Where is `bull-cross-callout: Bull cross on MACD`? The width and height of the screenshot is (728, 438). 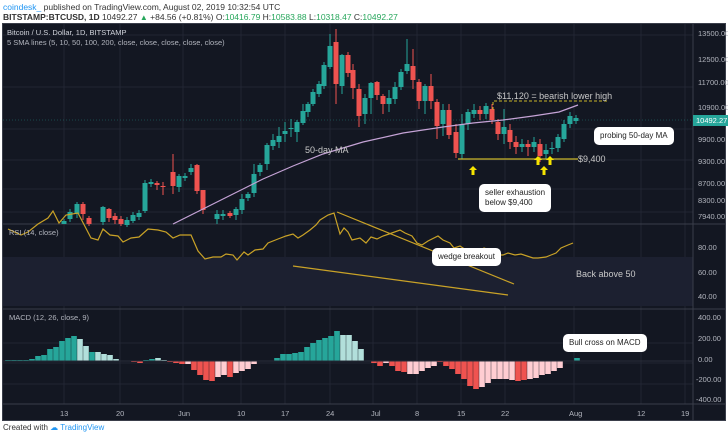 bull-cross-callout: Bull cross on MACD is located at coordinates (605, 343).